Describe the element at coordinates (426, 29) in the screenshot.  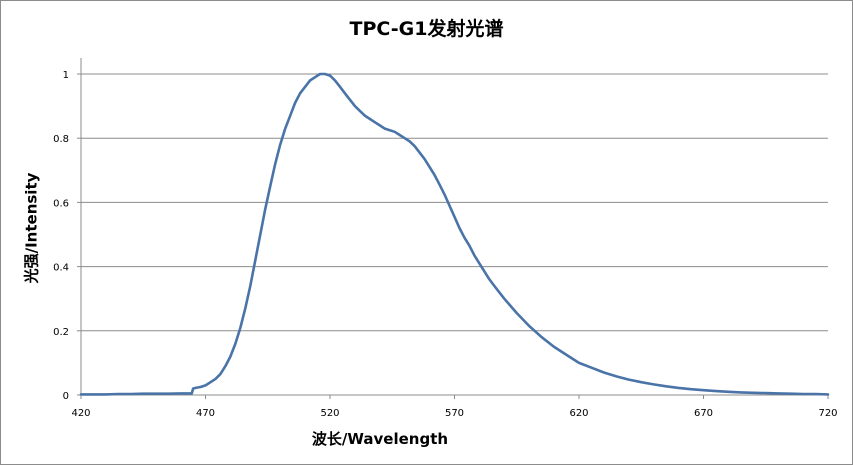
I see `chart-title: TPC-G1发射光谱` at that location.